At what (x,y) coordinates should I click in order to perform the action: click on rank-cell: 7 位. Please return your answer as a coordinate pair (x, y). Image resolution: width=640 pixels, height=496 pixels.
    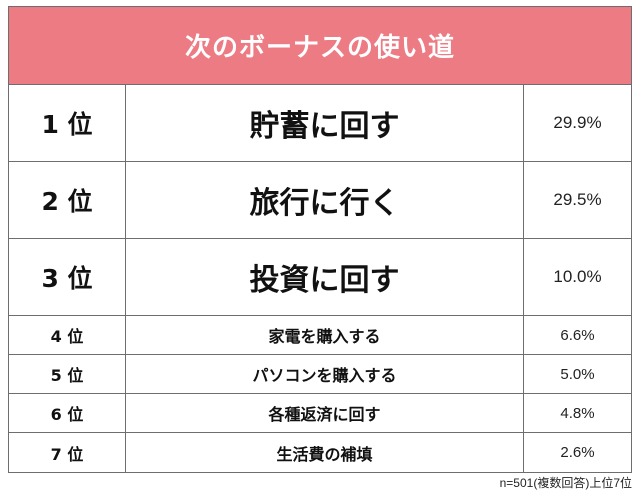
    Looking at the image, I should click on (67, 452).